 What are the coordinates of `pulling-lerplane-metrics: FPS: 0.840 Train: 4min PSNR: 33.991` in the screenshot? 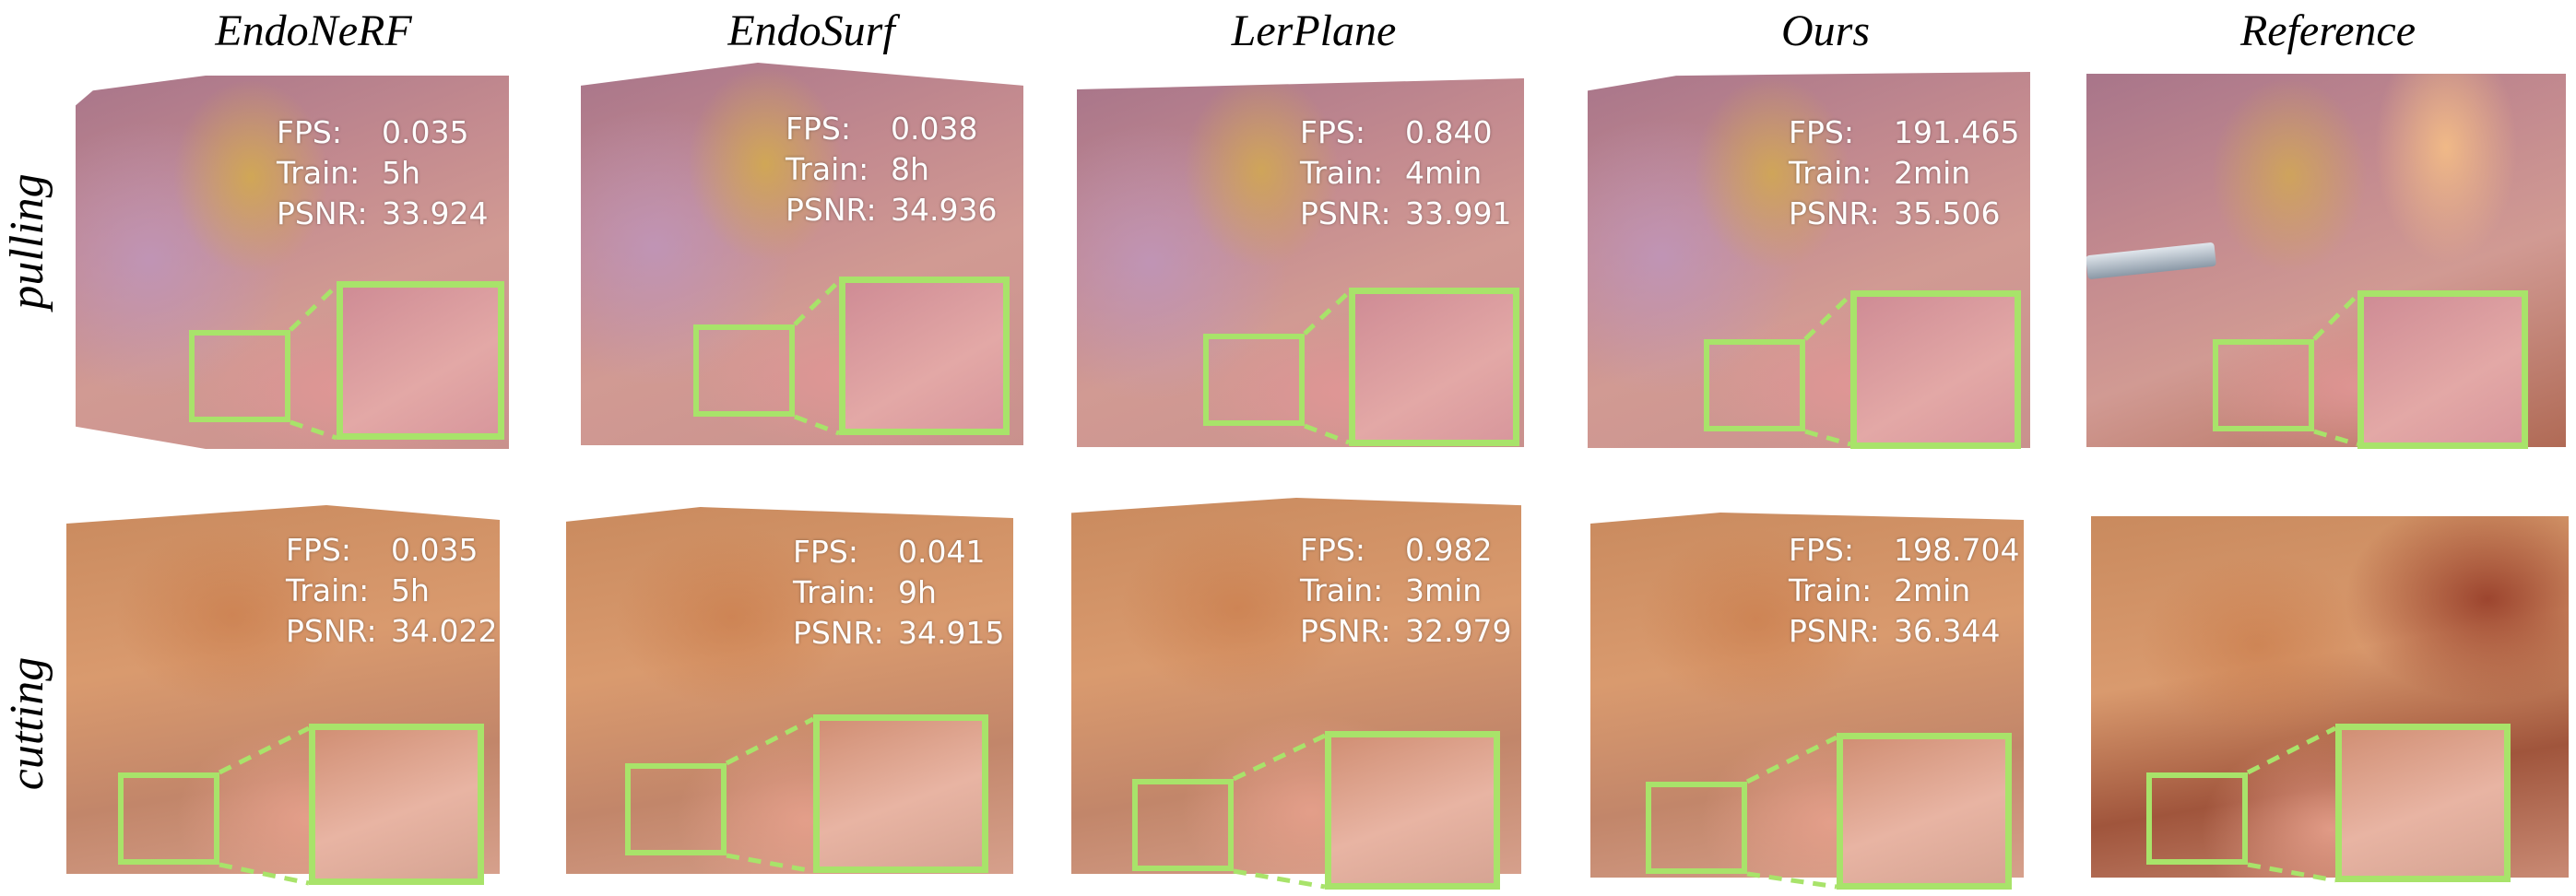 It's located at (1406, 173).